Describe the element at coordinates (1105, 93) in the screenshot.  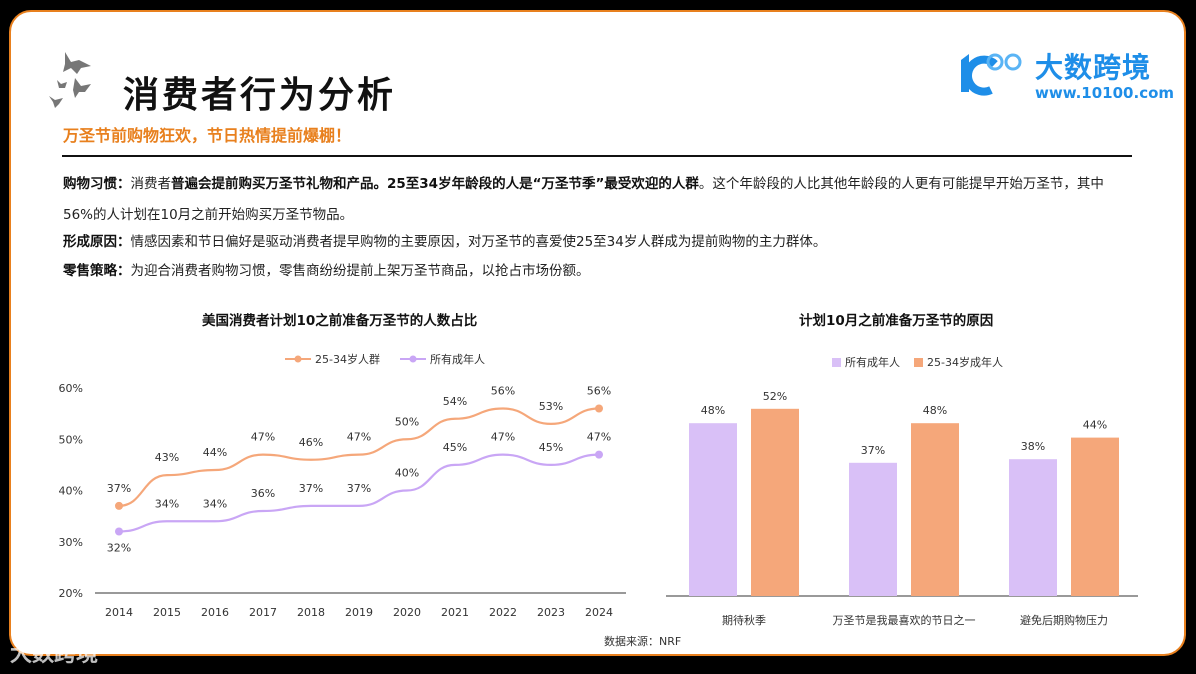
I see `logo-url: www.10100.com` at that location.